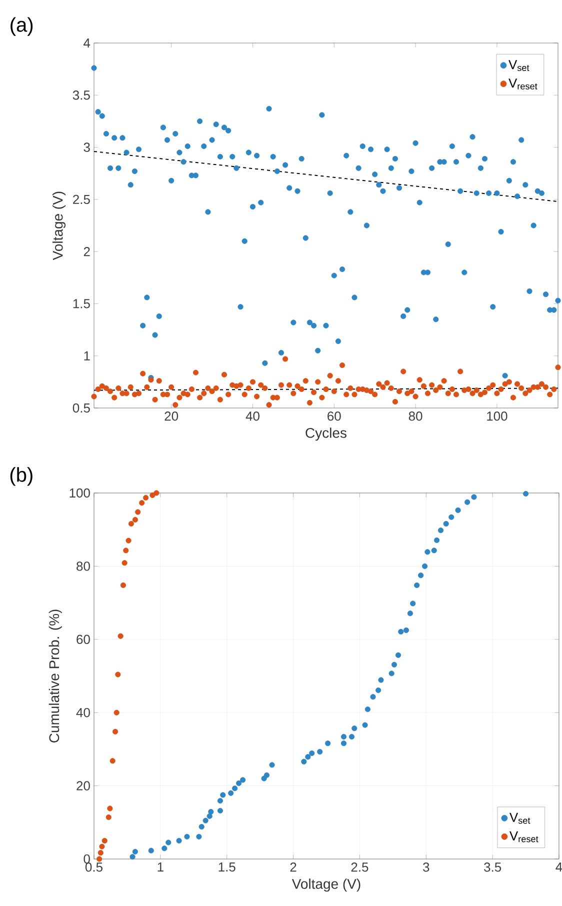 This screenshot has width=562, height=906. Describe the element at coordinates (87, 859) in the screenshot. I see `y-tick-label: 0` at that location.